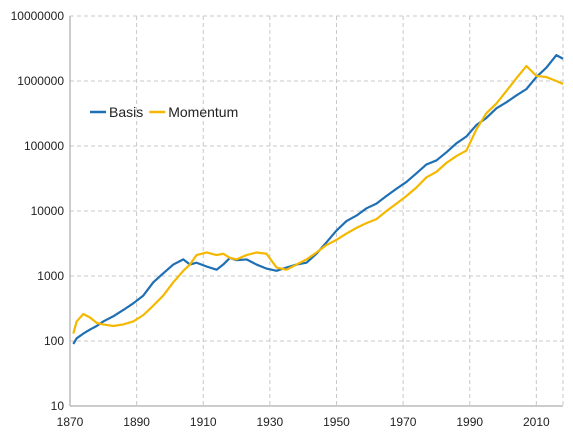 The height and width of the screenshot is (441, 573). What do you see at coordinates (58, 406) in the screenshot?
I see `y-tick-label: 10` at bounding box center [58, 406].